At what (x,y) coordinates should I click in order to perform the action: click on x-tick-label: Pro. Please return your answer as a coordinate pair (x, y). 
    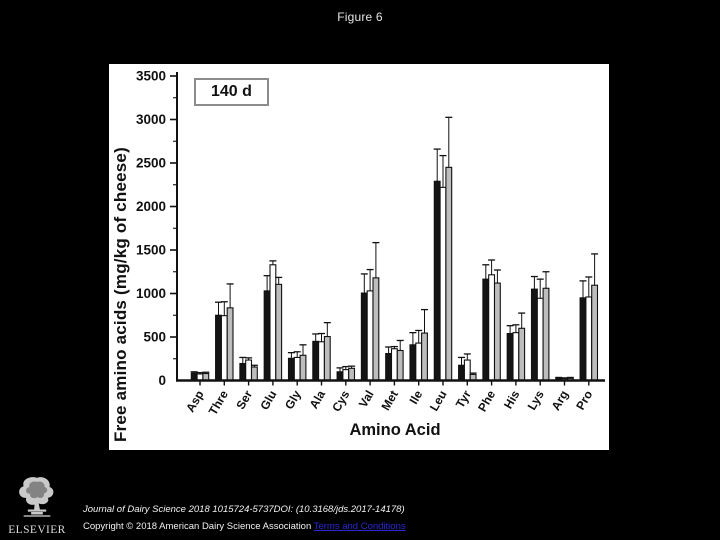
    Looking at the image, I should click on (584, 400).